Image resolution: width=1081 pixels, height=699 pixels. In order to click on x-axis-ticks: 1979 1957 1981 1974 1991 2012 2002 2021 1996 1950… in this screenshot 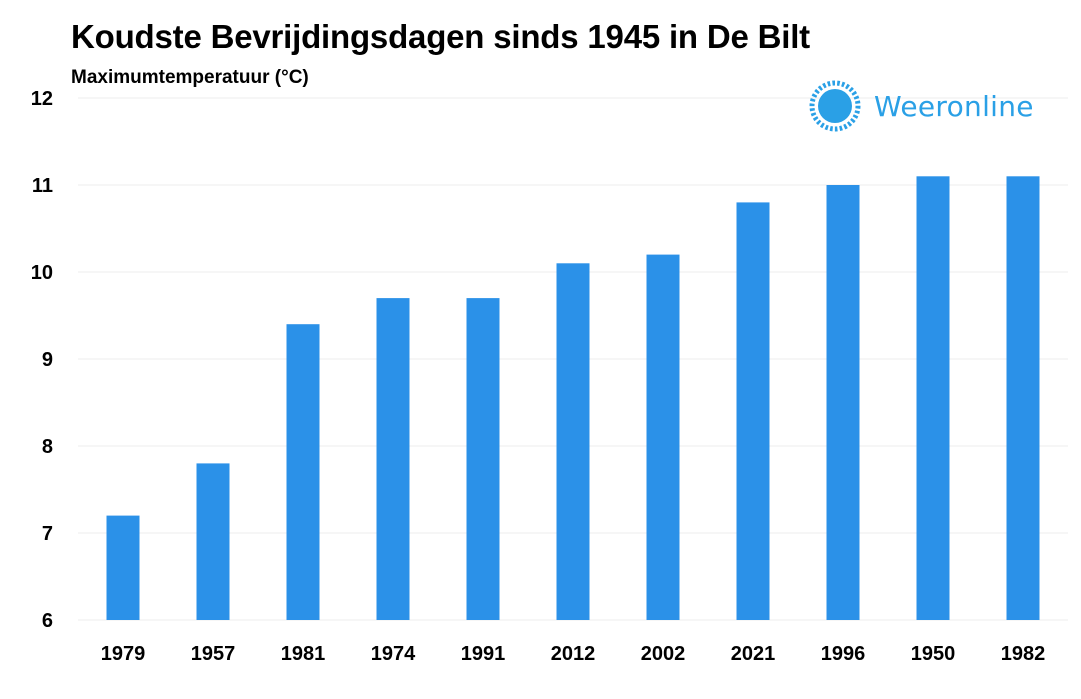, I will do `click(573, 654)`.